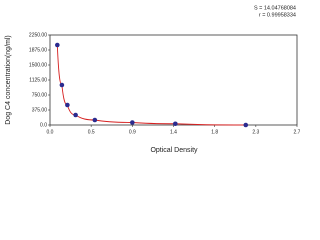 The width and height of the screenshot is (320, 240). What do you see at coordinates (38, 65) in the screenshot?
I see `y-tick-label: 1500.00` at bounding box center [38, 65].